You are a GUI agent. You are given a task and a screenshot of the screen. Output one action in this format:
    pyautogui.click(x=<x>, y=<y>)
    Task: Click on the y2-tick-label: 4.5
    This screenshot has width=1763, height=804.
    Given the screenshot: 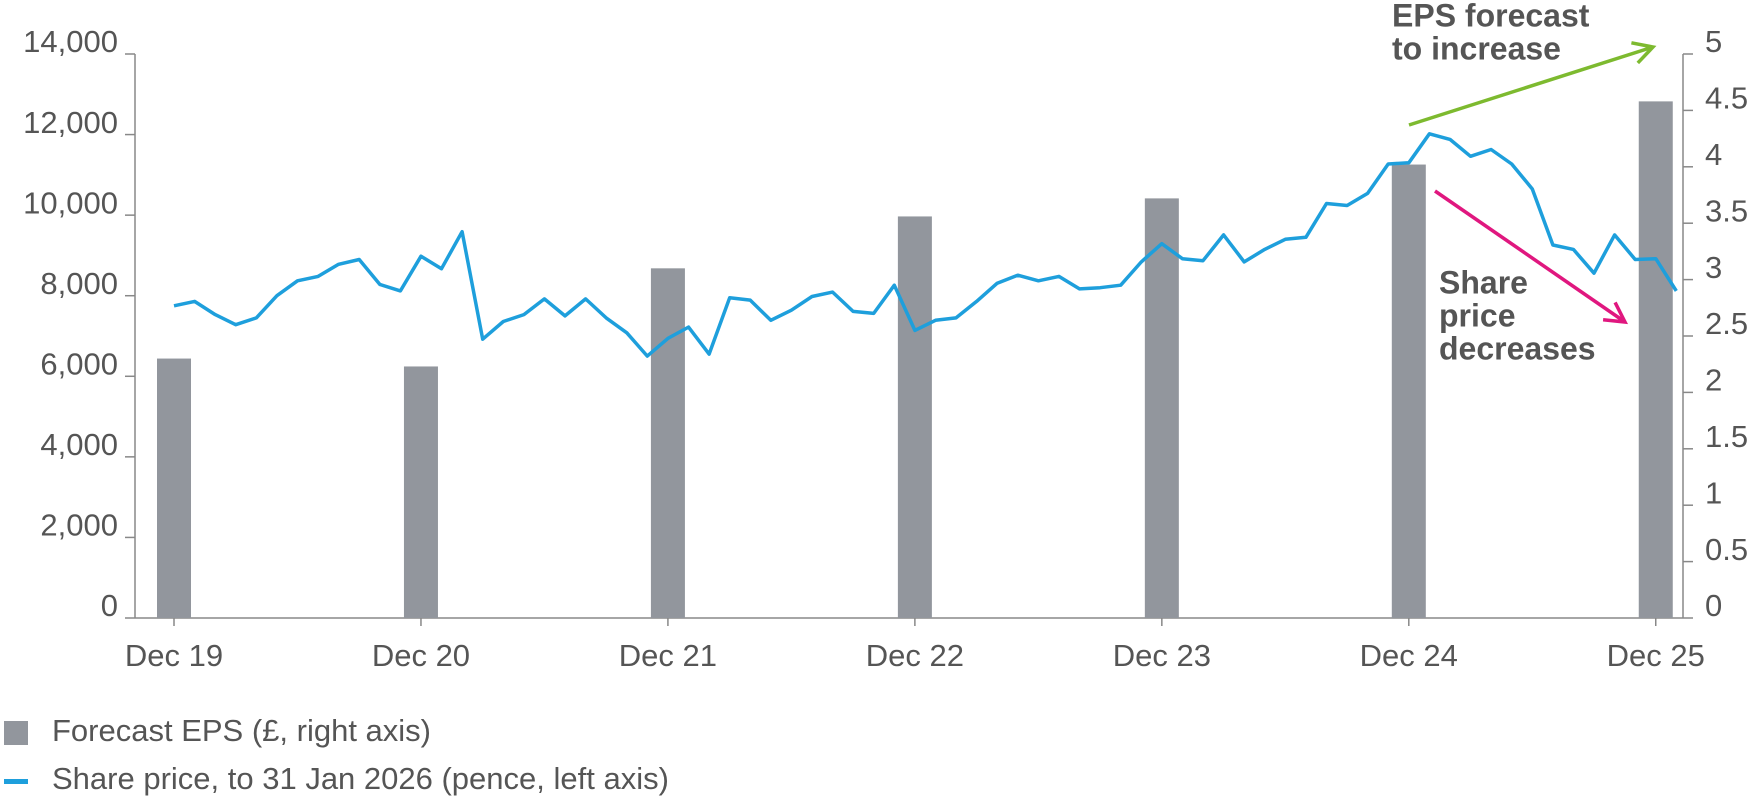 What is the action you would take?
    pyautogui.click(x=1726, y=98)
    